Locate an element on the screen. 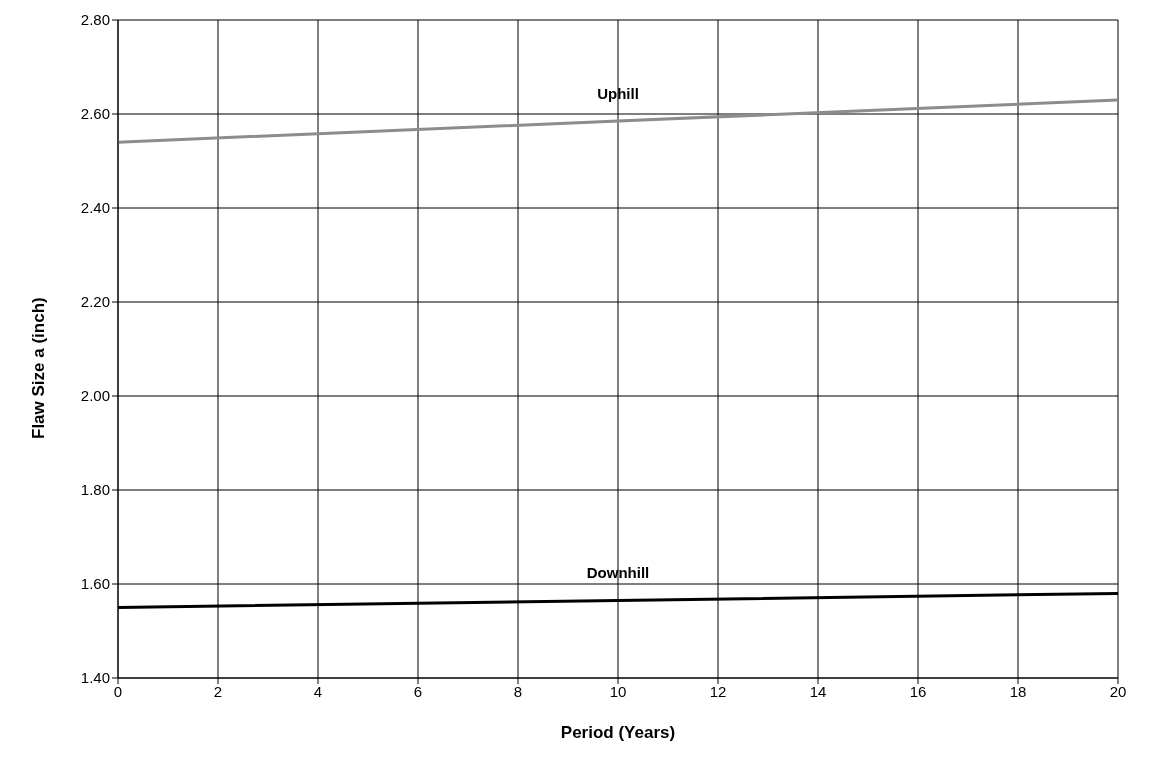 The image size is (1160, 775). x-tick-label: 16 is located at coordinates (918, 691).